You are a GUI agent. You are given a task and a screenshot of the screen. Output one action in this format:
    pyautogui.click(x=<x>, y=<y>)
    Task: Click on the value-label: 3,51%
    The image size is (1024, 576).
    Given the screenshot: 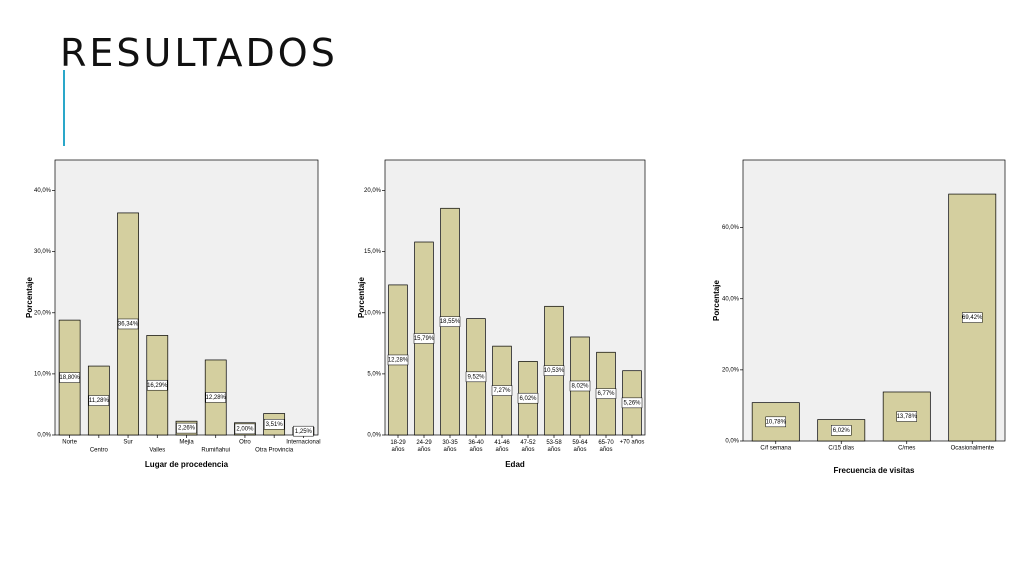 What is the action you would take?
    pyautogui.click(x=275, y=425)
    